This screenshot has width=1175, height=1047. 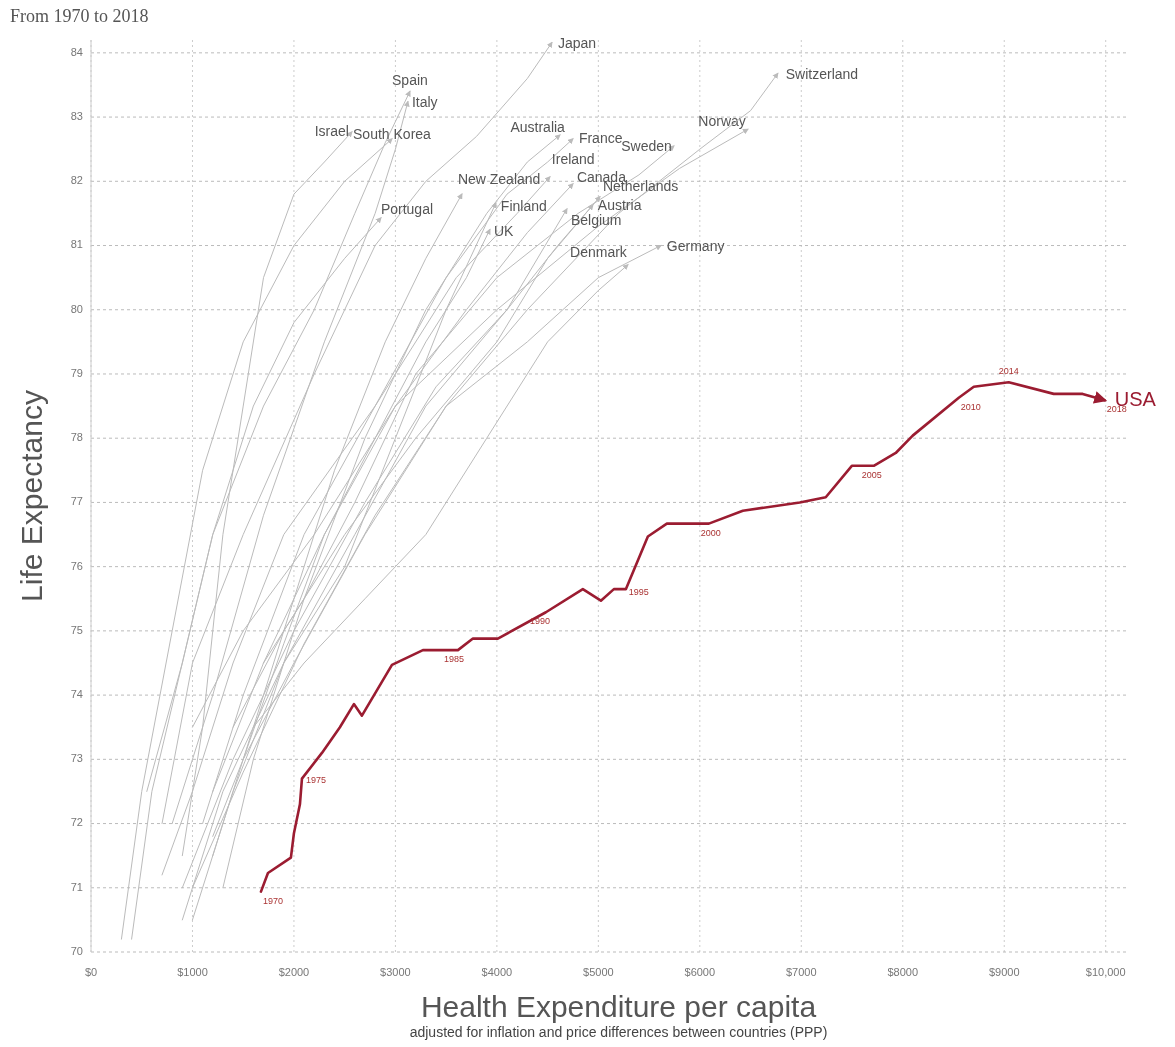 I want to click on series-label: Israel, so click(x=331, y=130).